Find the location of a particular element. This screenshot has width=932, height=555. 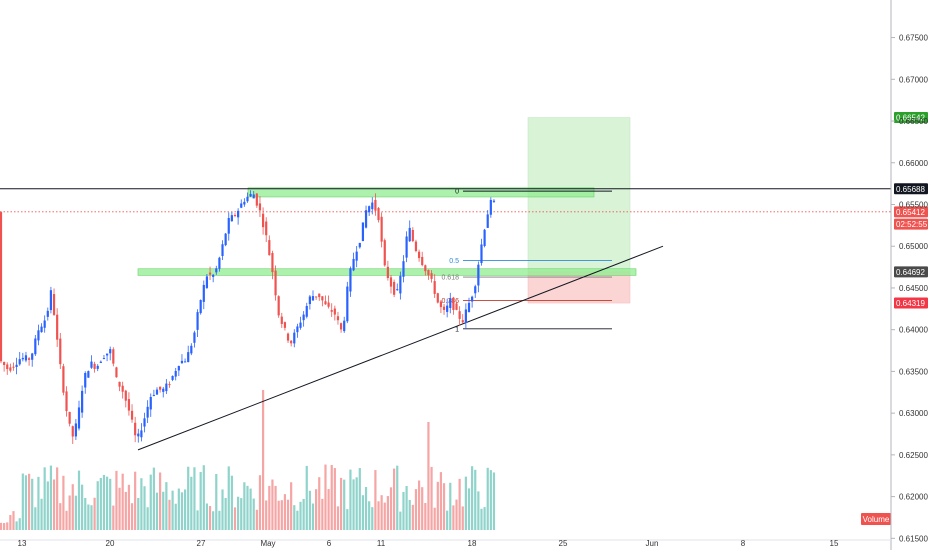

time-tick-label: 25 is located at coordinates (563, 543).